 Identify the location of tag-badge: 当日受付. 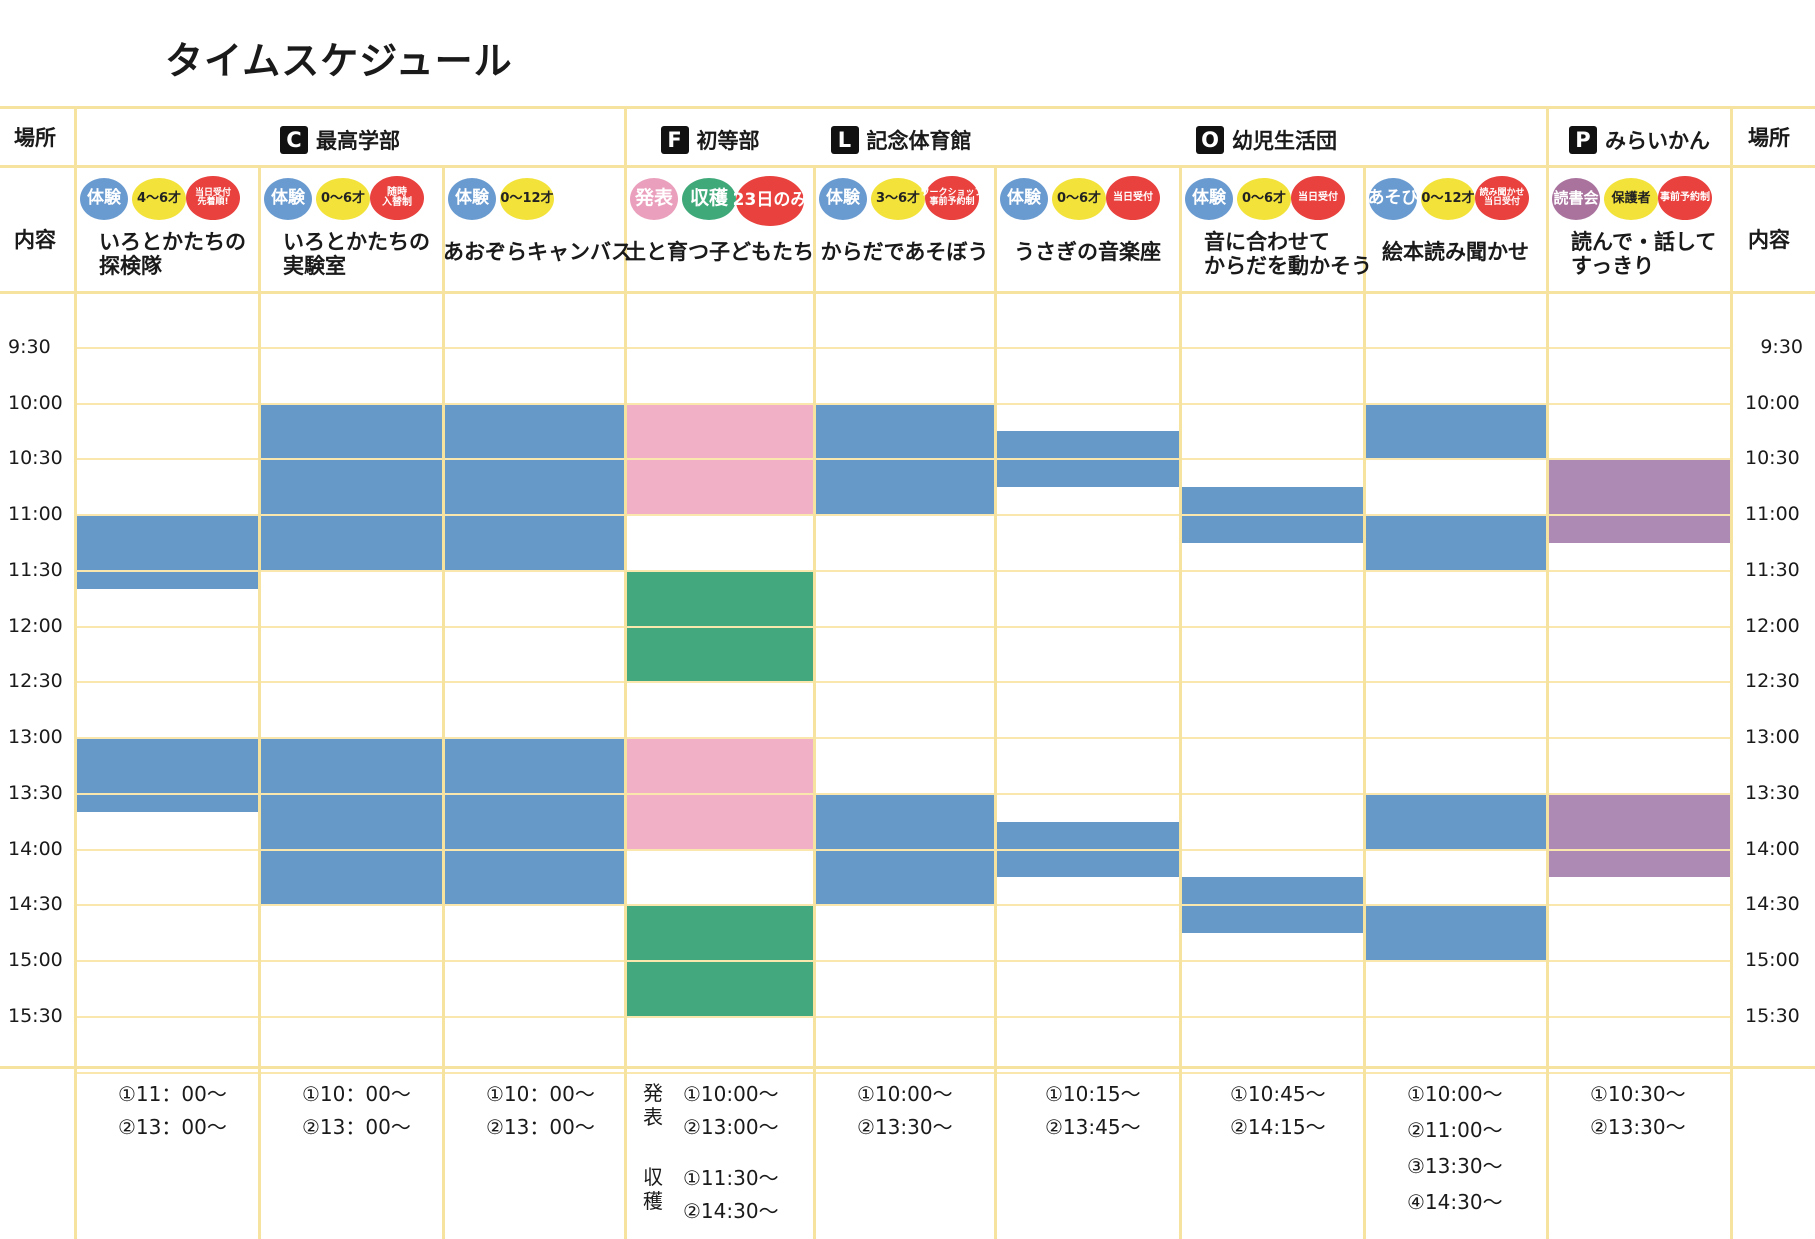
(1133, 198).